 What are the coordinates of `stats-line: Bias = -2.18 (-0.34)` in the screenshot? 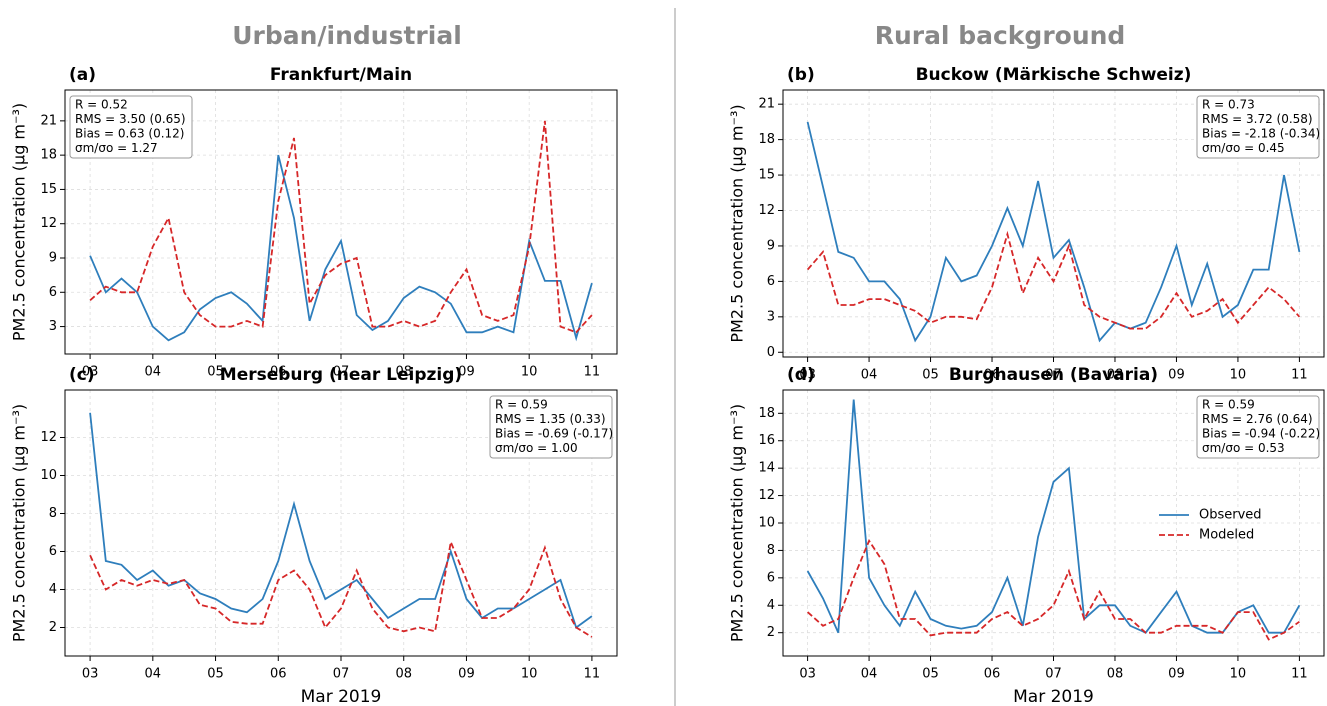 It's located at (1261, 134).